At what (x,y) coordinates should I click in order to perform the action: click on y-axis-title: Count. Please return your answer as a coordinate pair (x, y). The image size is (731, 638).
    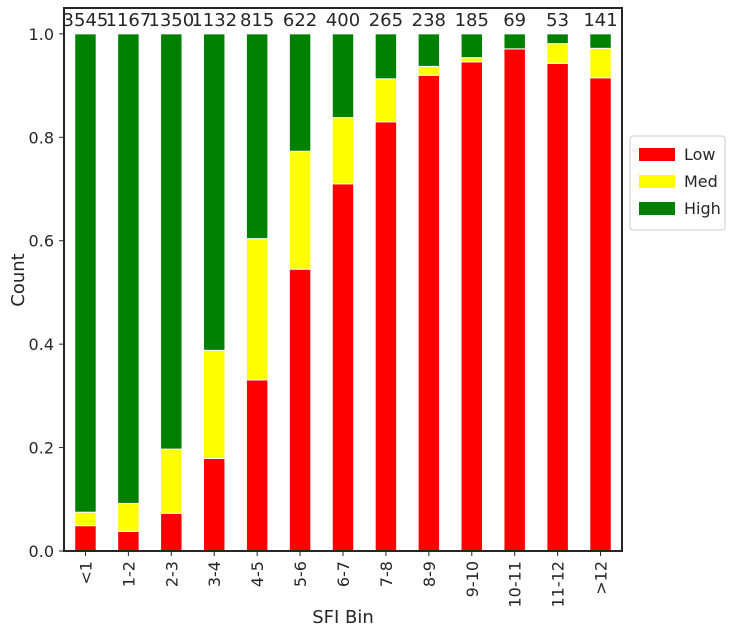
    Looking at the image, I should click on (18, 279).